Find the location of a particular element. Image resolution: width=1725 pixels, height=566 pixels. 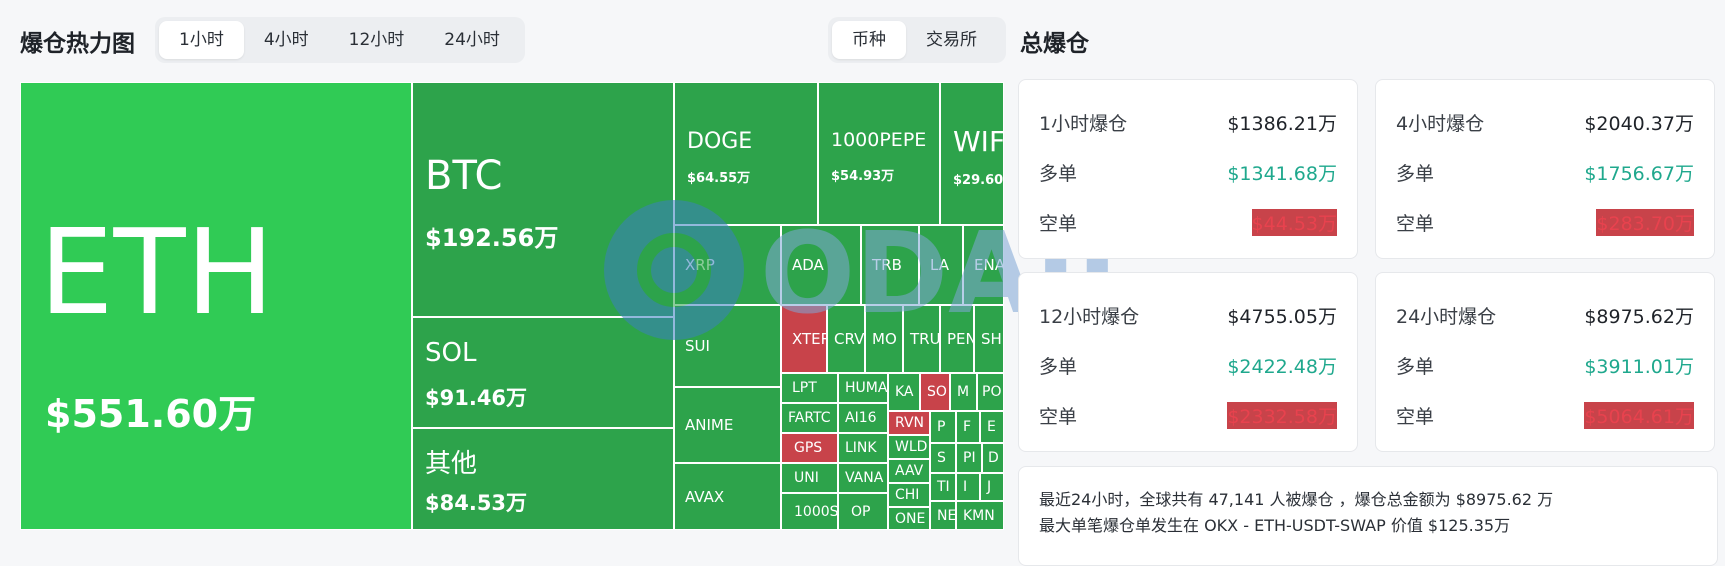

tile-link: LINK is located at coordinates (863, 448).